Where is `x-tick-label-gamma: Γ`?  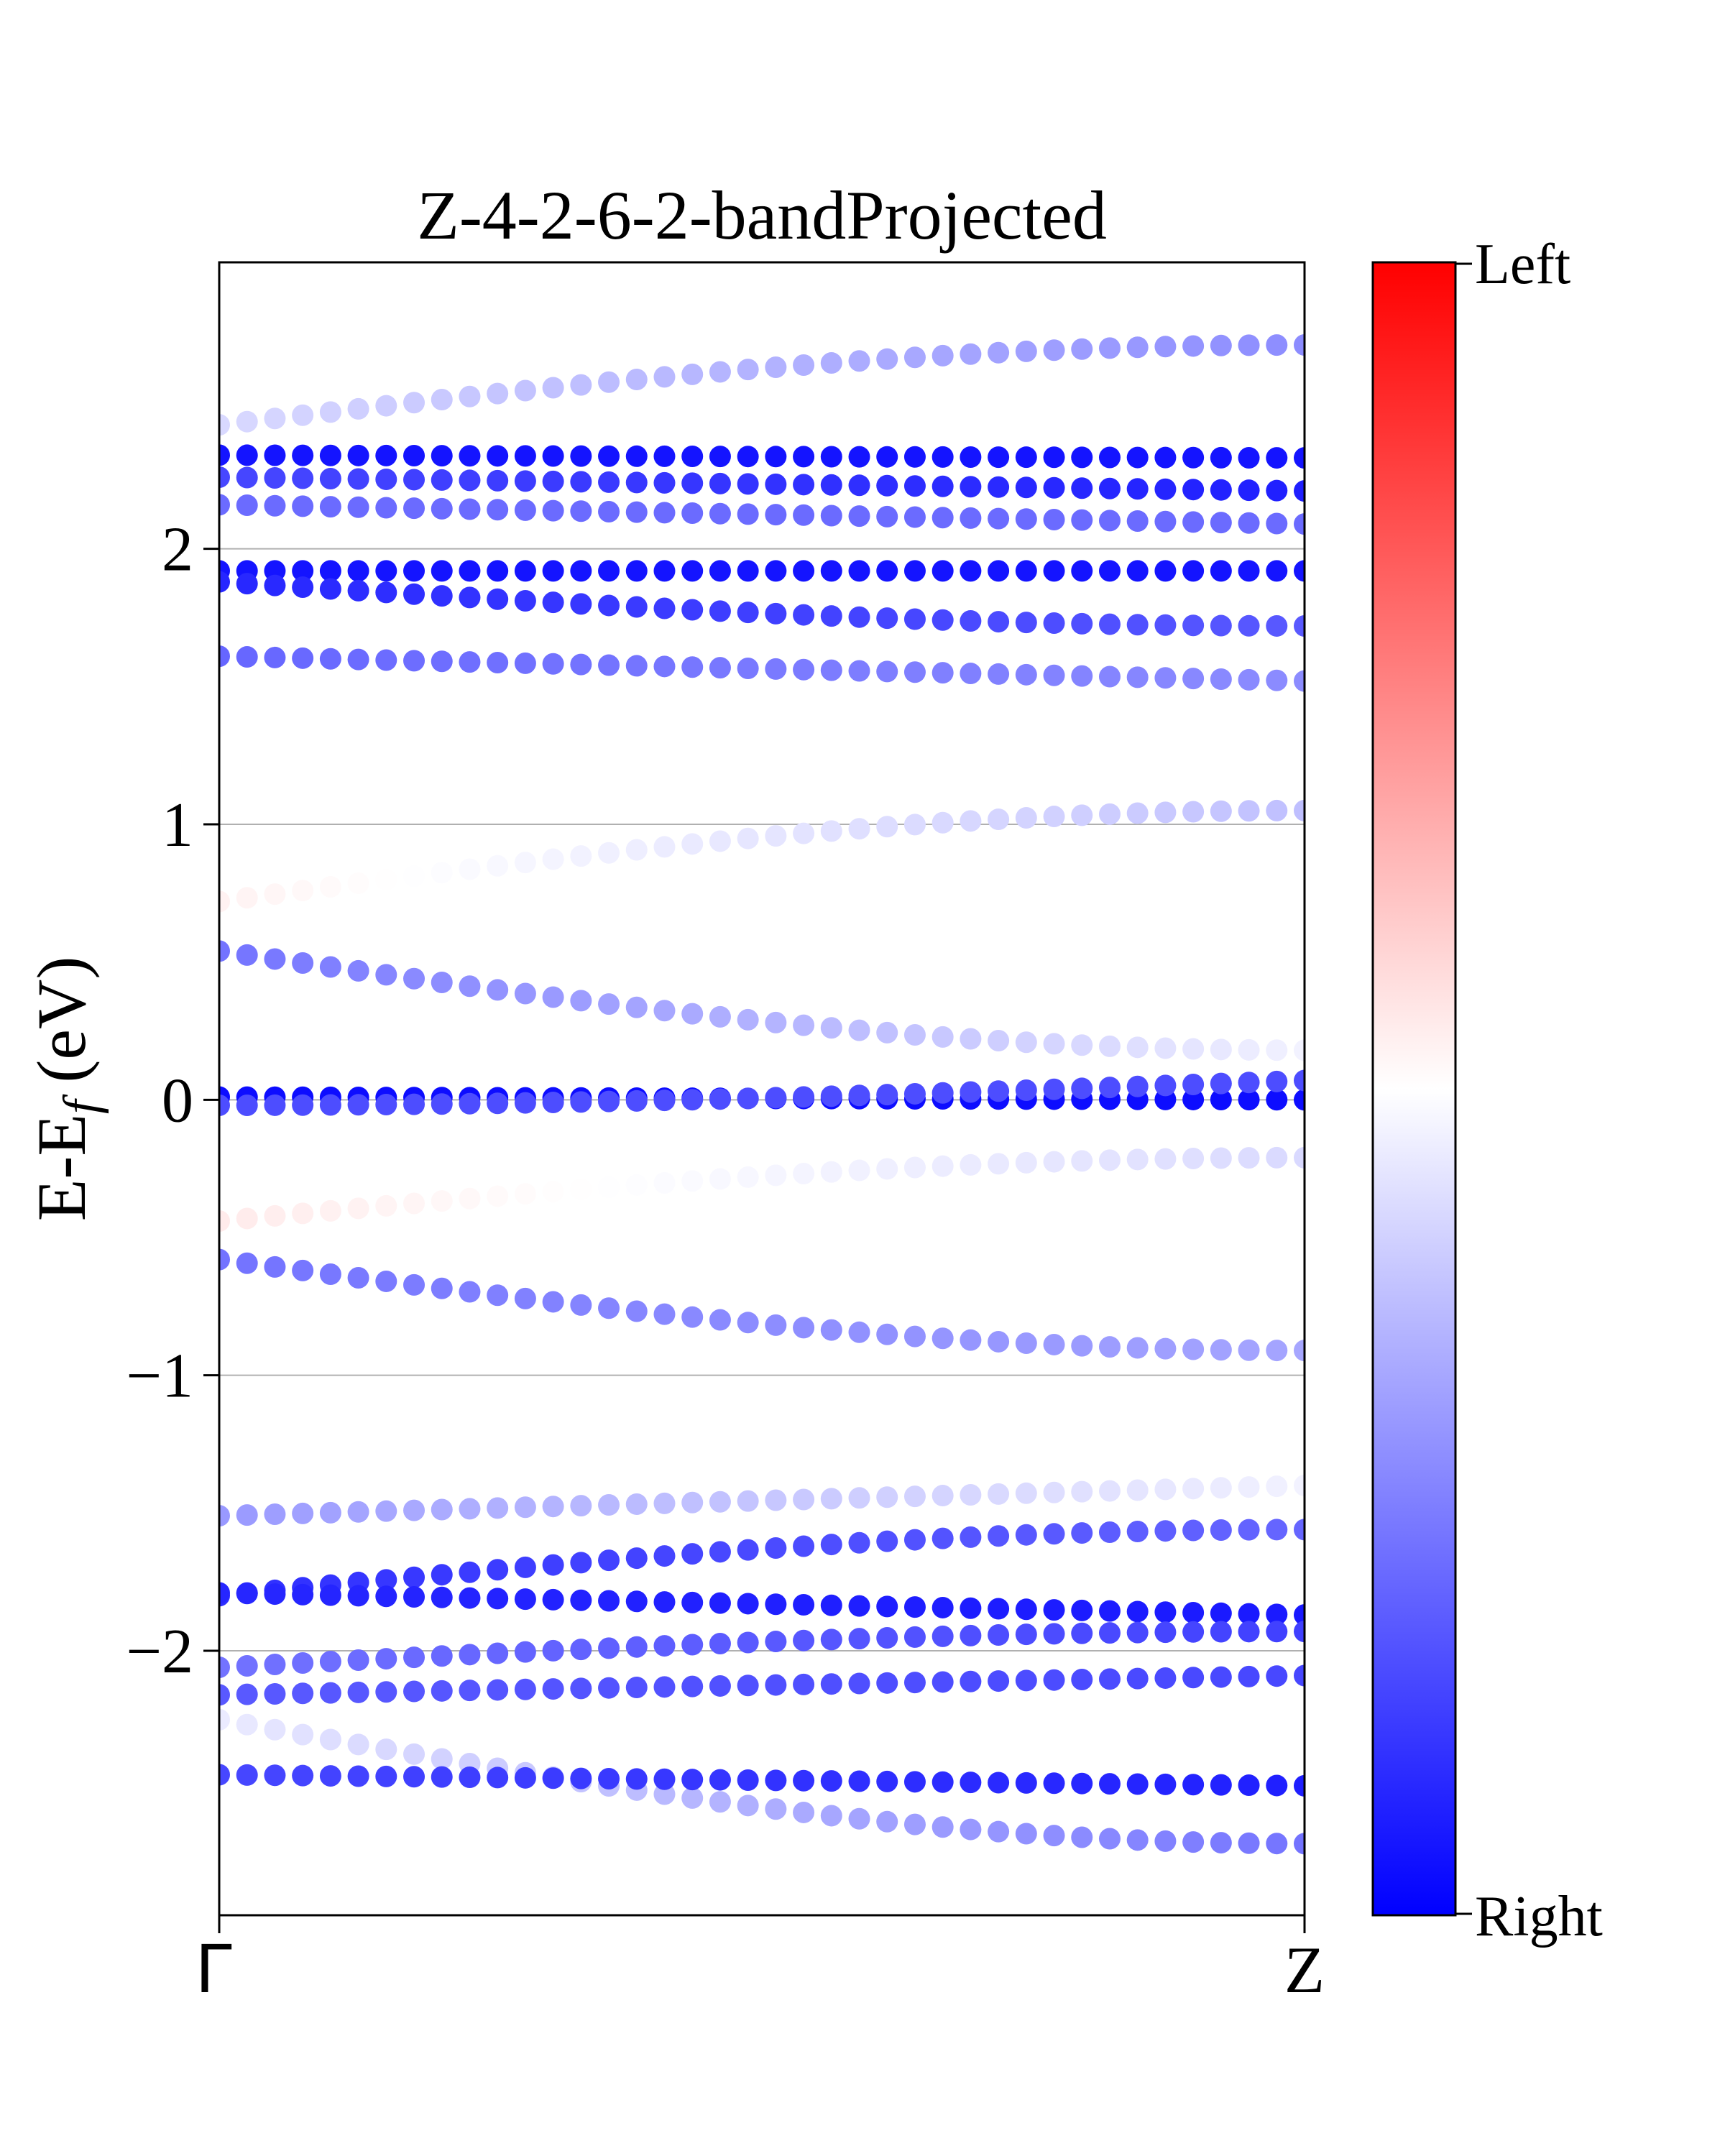
x-tick-label-gamma: Γ is located at coordinates (213, 1970).